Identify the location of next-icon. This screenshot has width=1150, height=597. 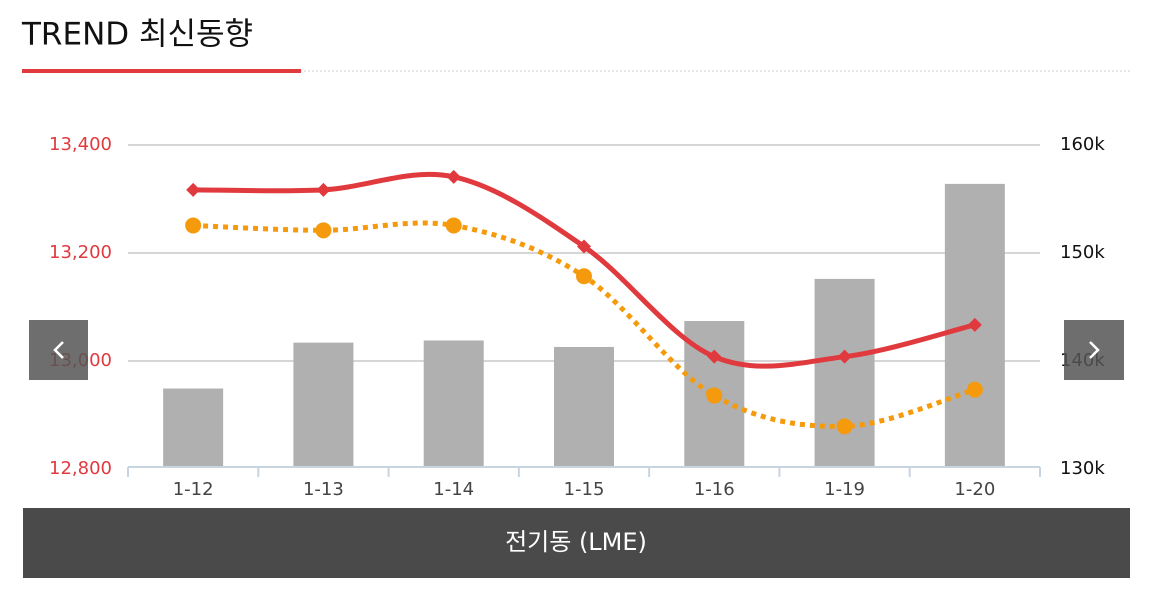
(1094, 350).